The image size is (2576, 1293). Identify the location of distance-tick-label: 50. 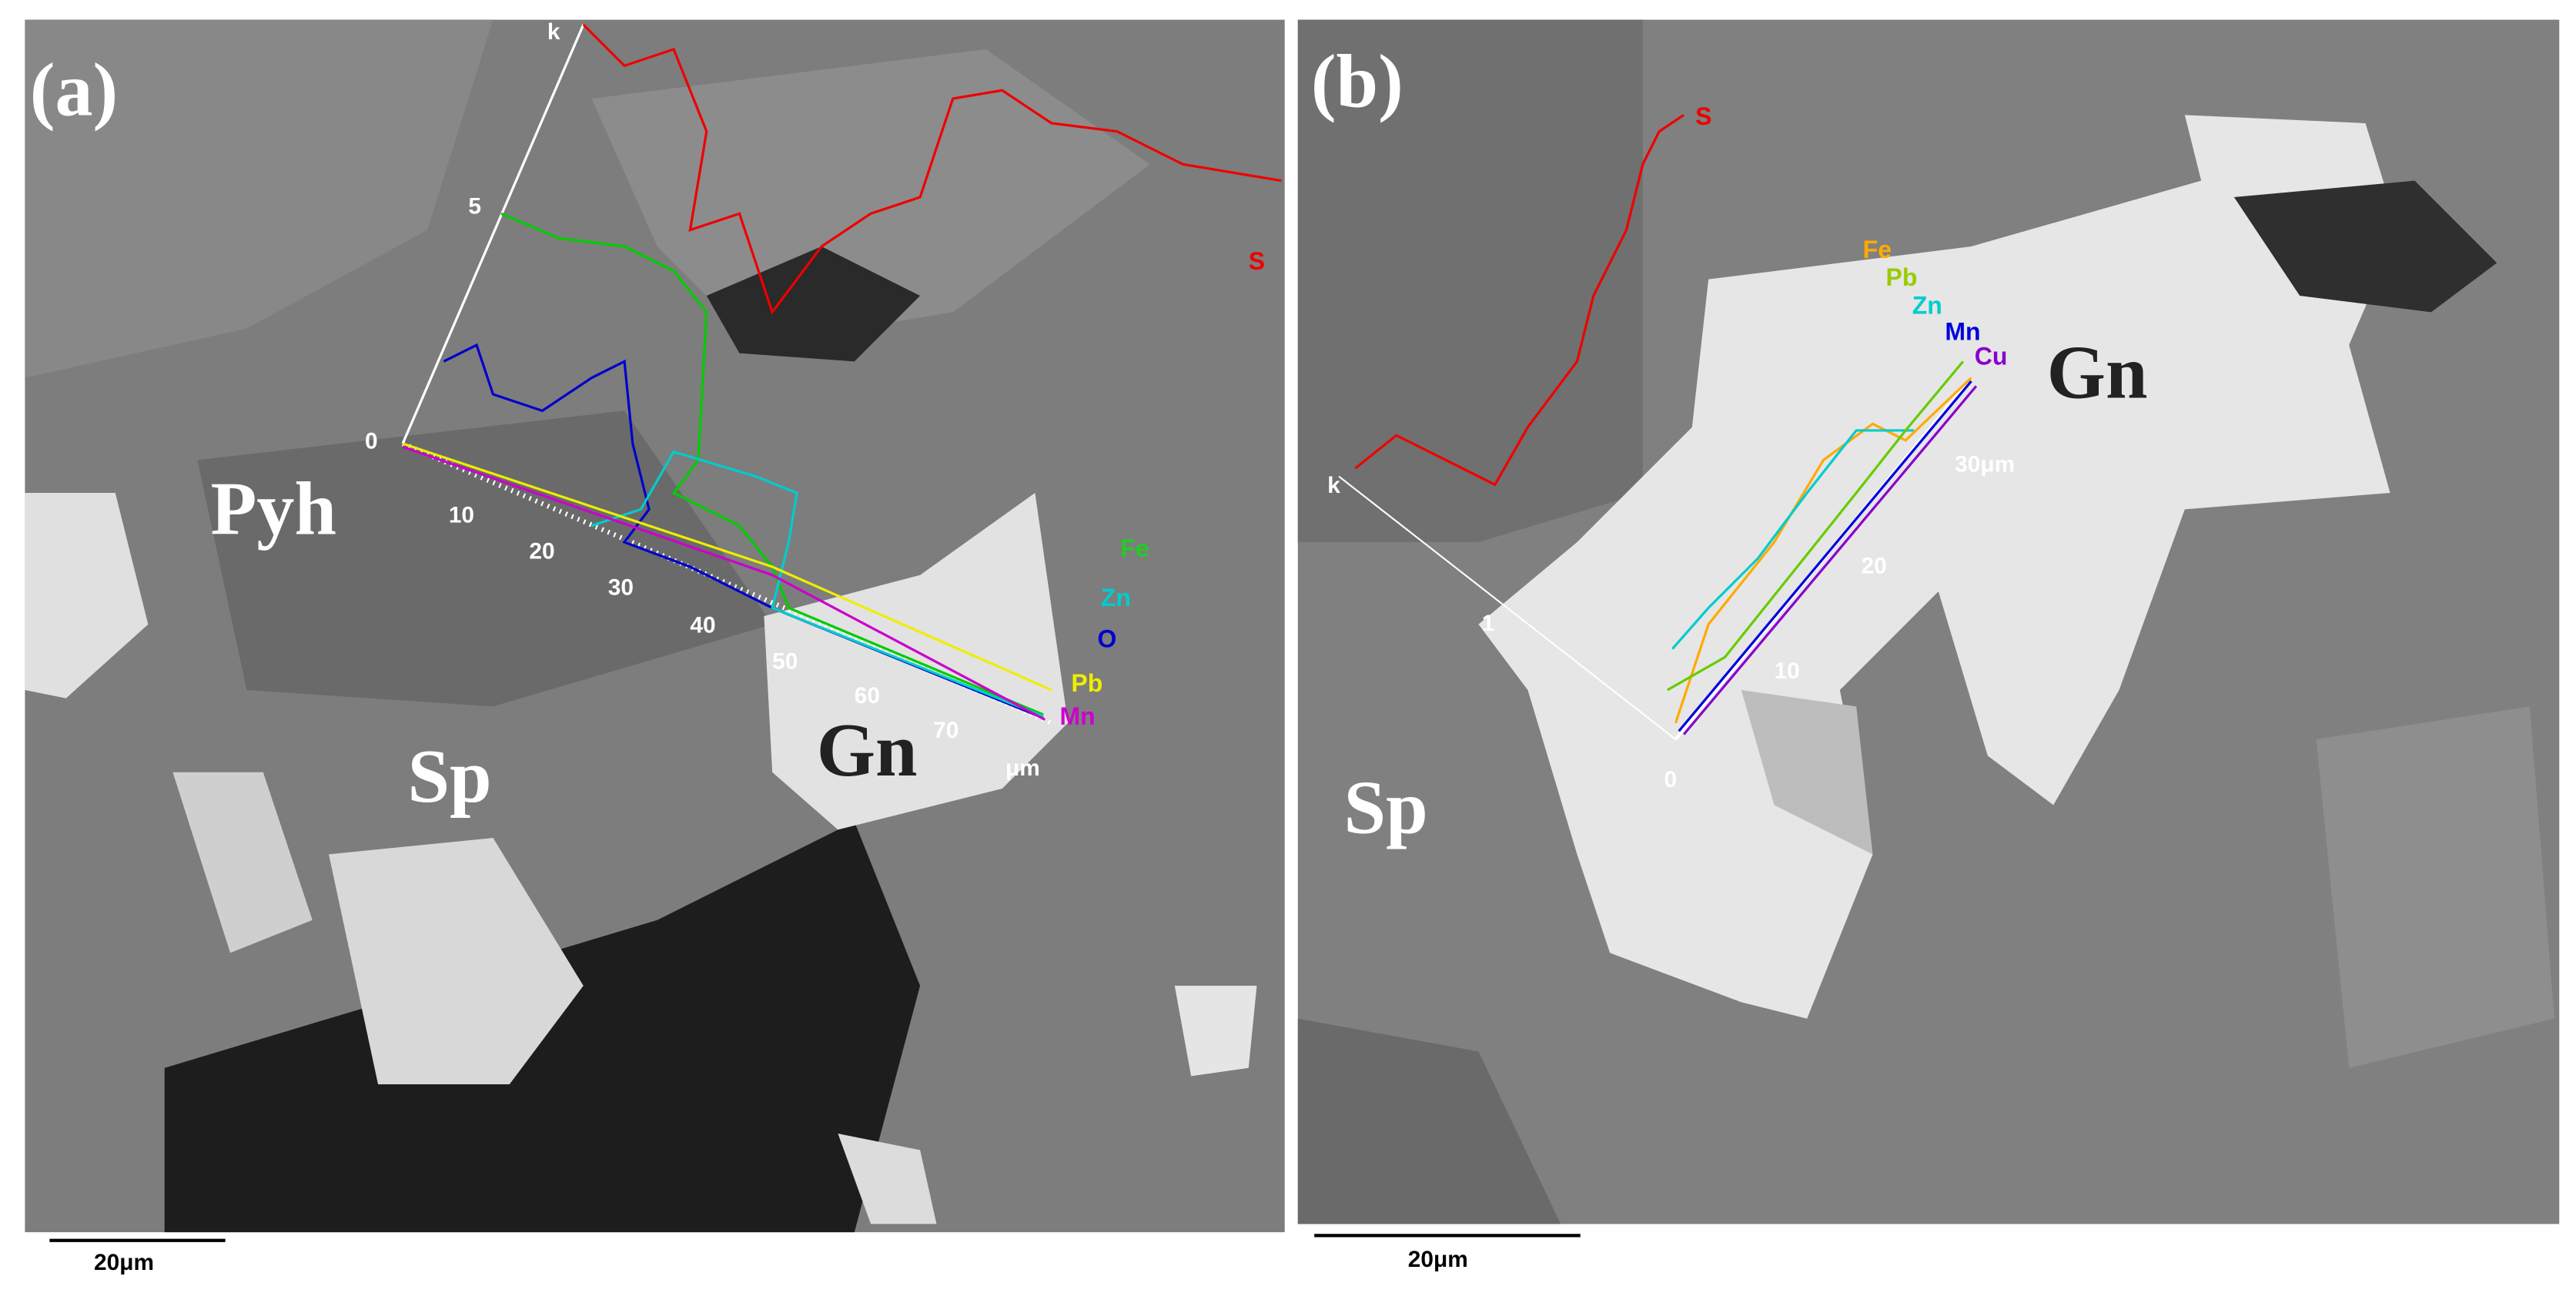
(785, 661).